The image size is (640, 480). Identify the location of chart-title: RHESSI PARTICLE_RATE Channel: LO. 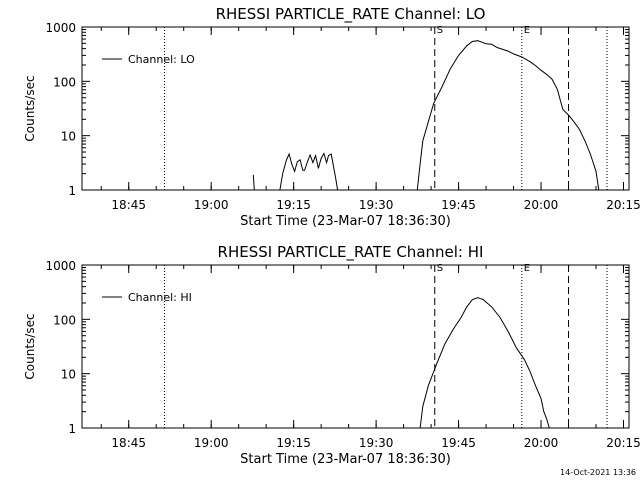
(351, 14).